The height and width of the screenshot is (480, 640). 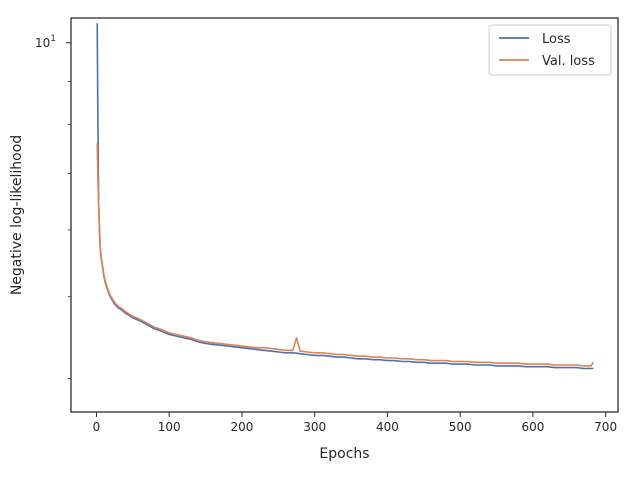 What do you see at coordinates (460, 427) in the screenshot?
I see `x-tick-label: 500` at bounding box center [460, 427].